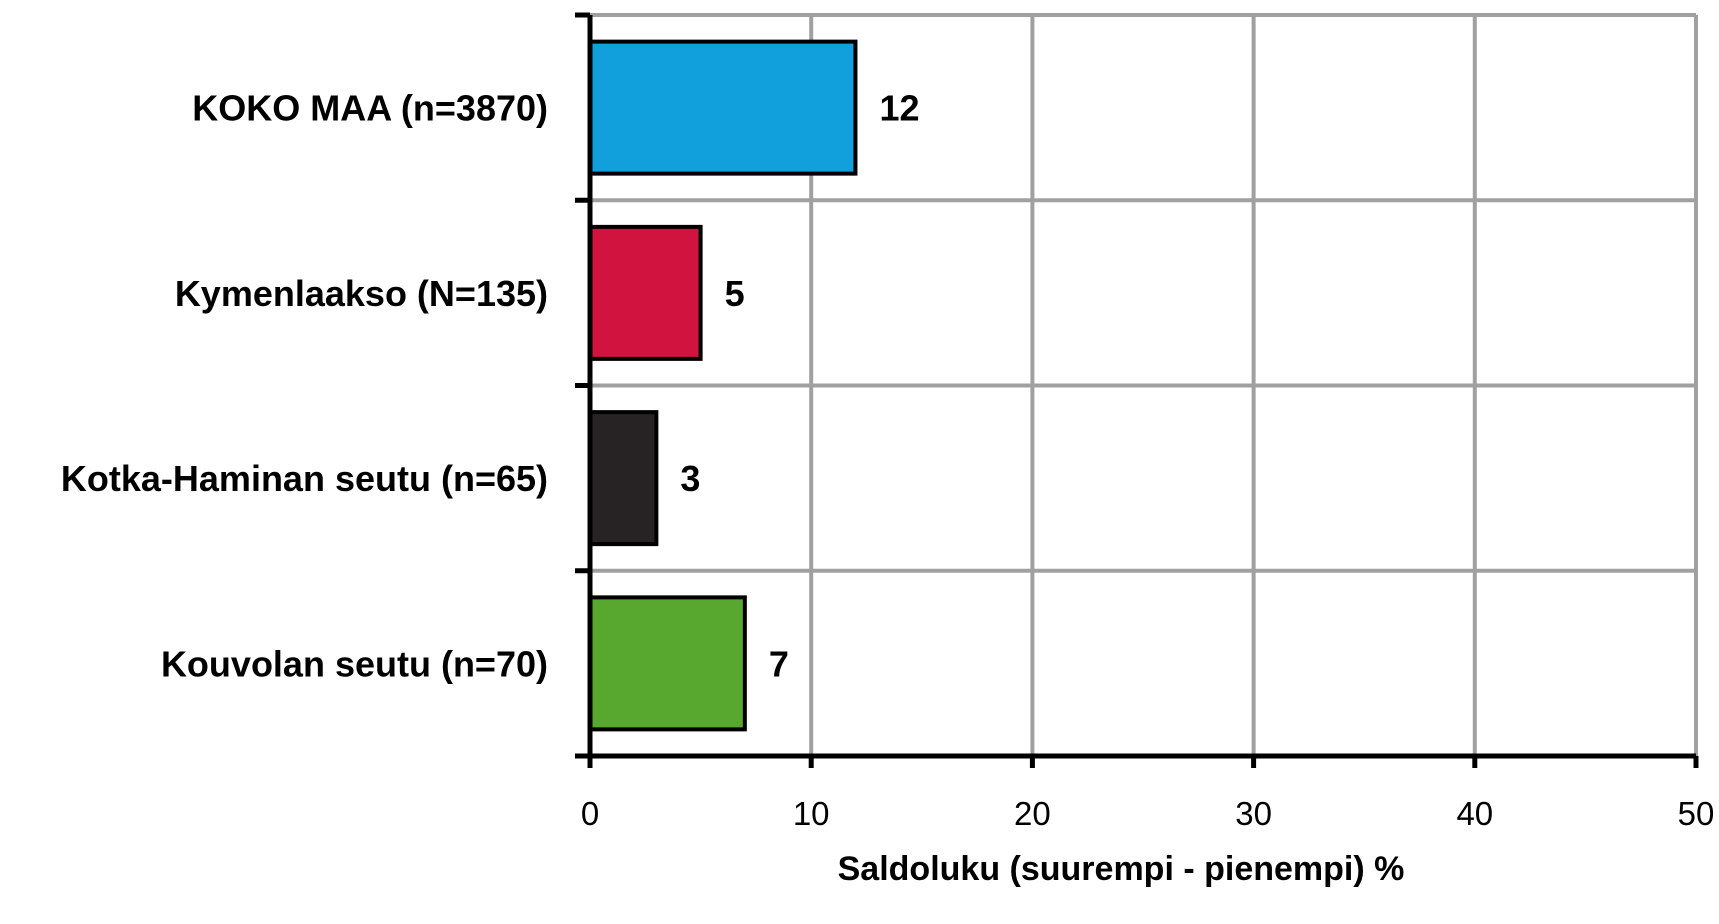 This screenshot has height=924, width=1719. I want to click on x-tick-label: 40, so click(1474, 813).